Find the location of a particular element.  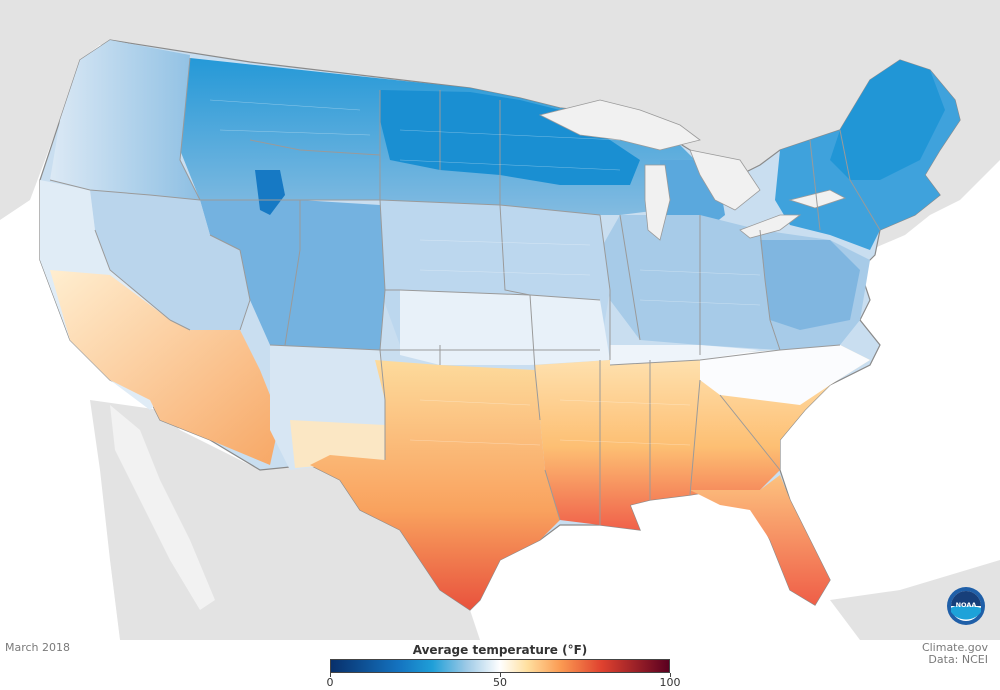

texas-region is located at coordinates (435, 485).